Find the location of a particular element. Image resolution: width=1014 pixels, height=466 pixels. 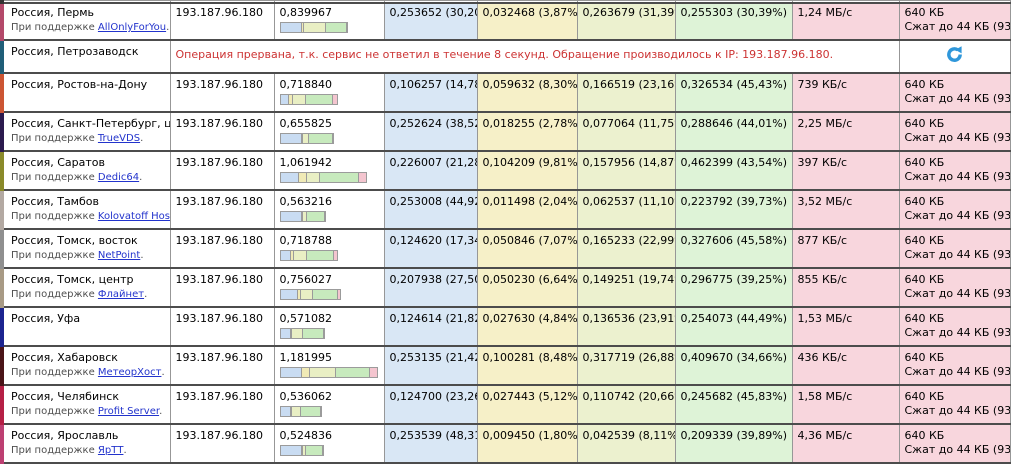

location-label: Россия, Хабаровск is located at coordinates (64, 357).